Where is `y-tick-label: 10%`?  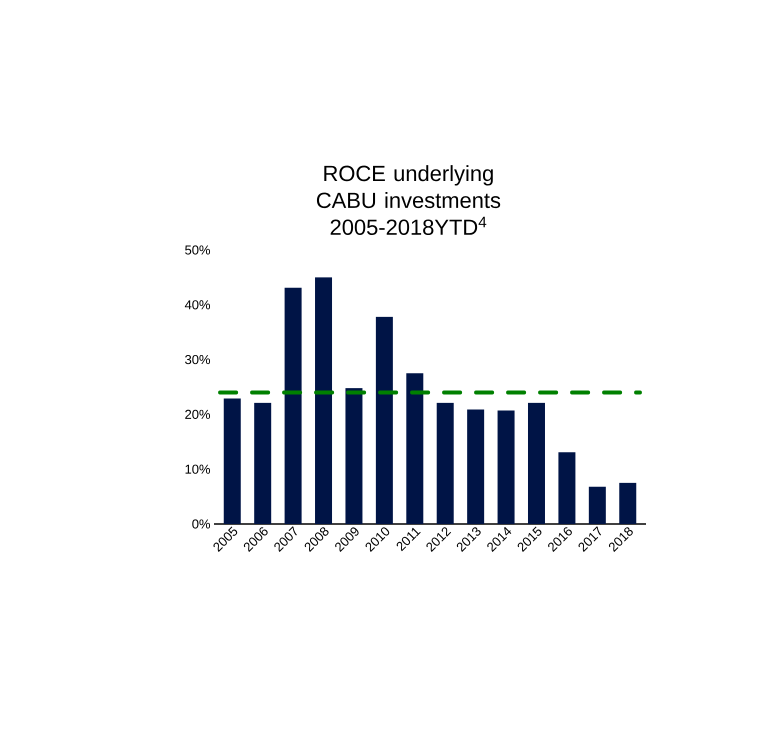
y-tick-label: 10% is located at coordinates (198, 469).